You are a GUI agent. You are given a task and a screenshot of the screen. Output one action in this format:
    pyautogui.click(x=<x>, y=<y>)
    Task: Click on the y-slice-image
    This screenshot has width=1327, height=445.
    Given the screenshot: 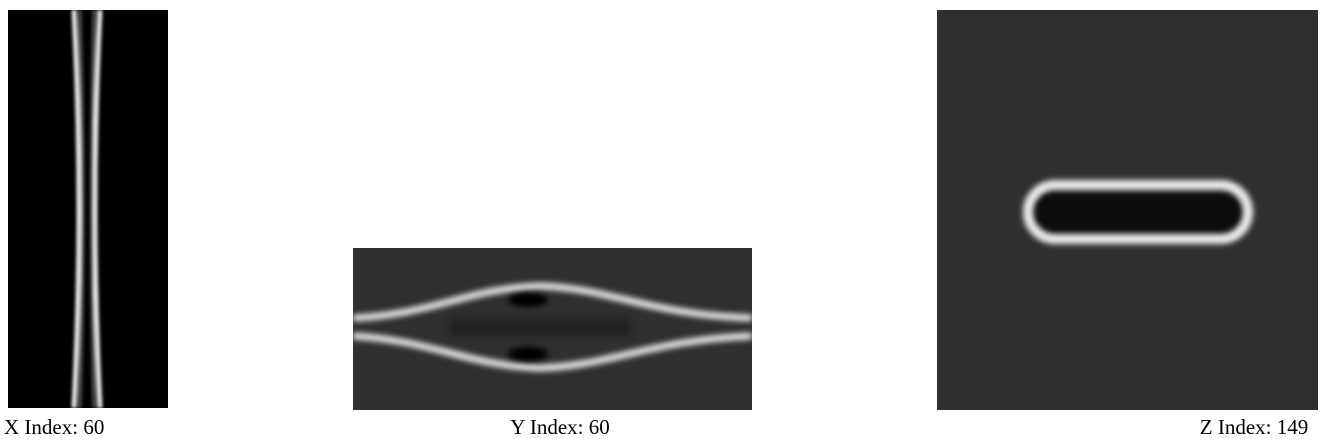 What is the action you would take?
    pyautogui.click(x=552, y=329)
    